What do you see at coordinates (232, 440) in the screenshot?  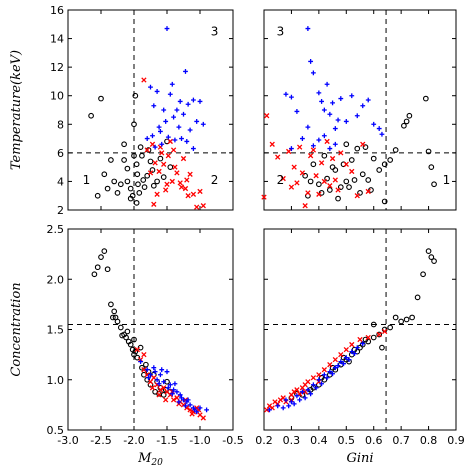 I see `panel-m20_concentration-xtick-label: -0.5` at bounding box center [232, 440].